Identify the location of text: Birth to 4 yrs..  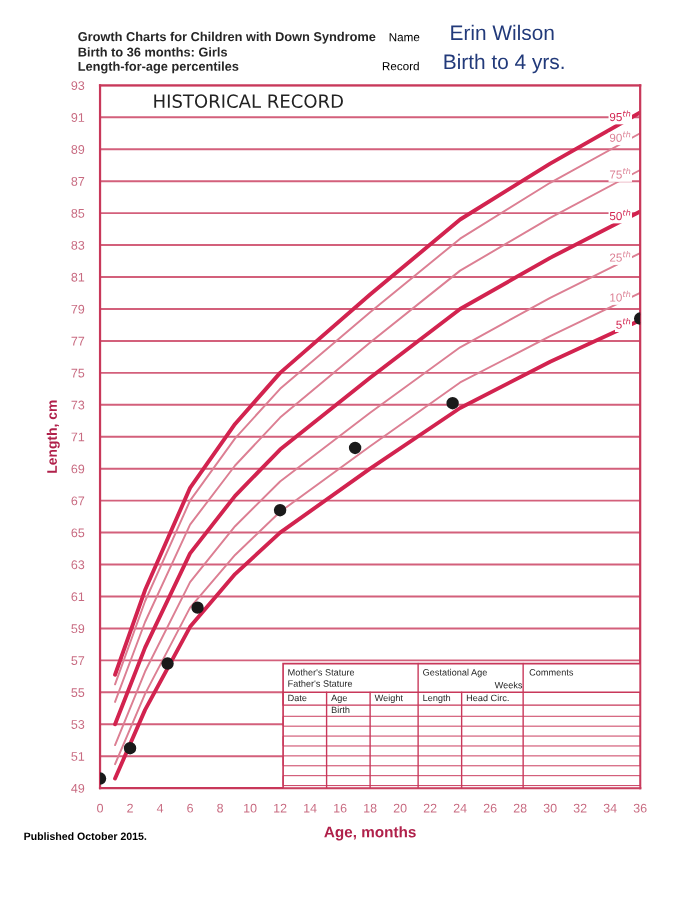
(504, 63).